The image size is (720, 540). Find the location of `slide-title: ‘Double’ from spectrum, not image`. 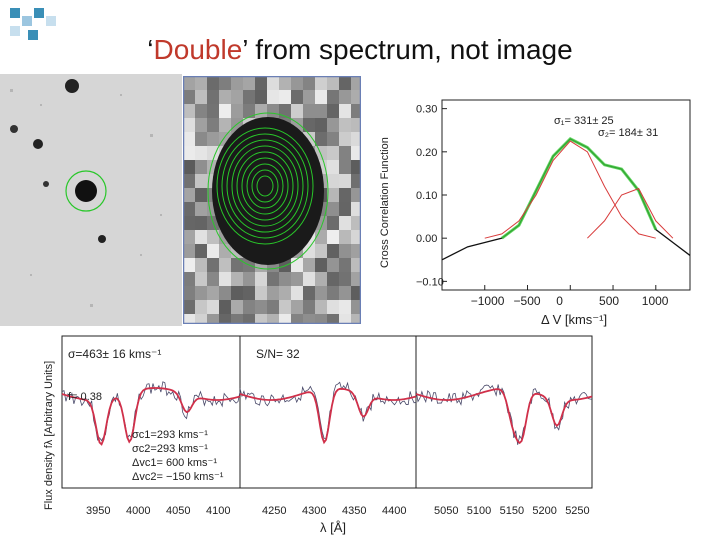

slide-title: ‘Double’ from spectrum, not image is located at coordinates (360, 50).